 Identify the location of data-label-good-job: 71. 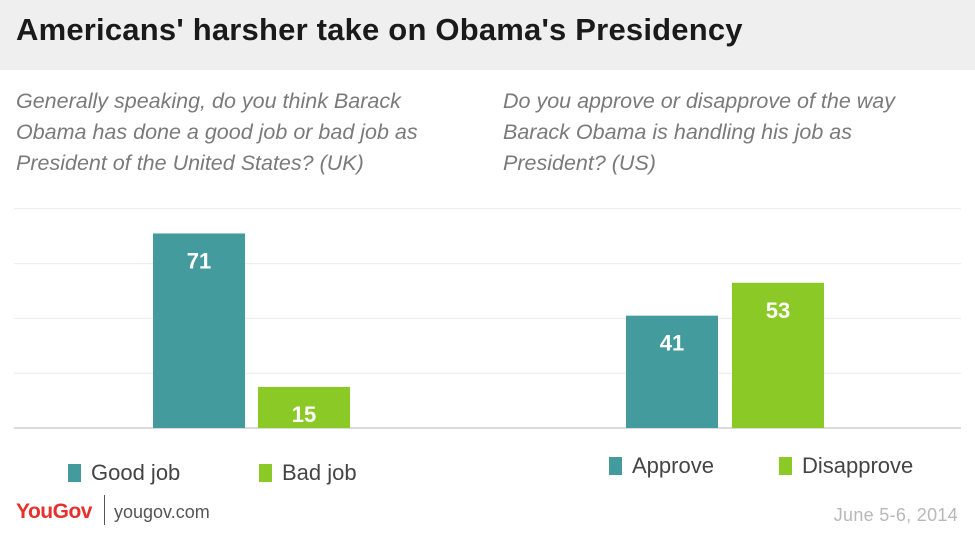
(199, 260).